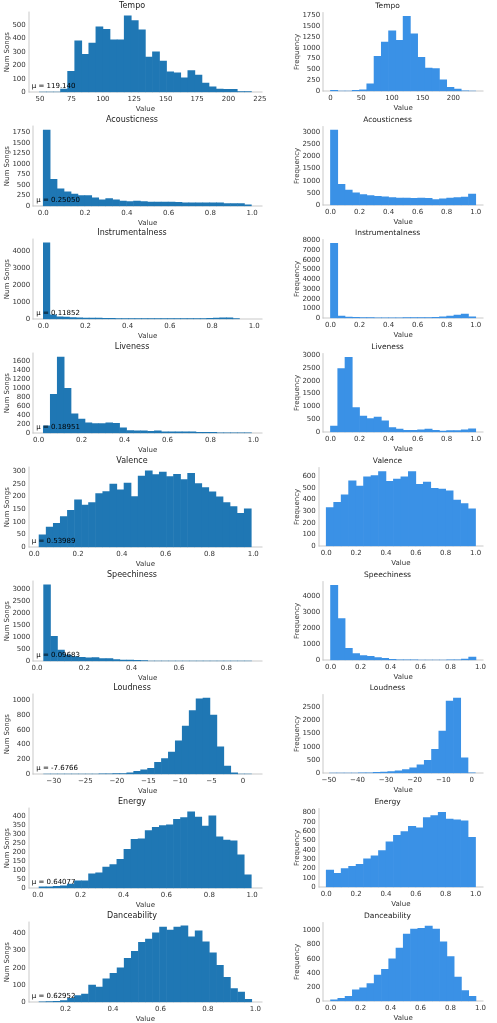 The image size is (497, 1023). Describe the element at coordinates (132, 801) in the screenshot. I see `chart-title: Energy` at that location.